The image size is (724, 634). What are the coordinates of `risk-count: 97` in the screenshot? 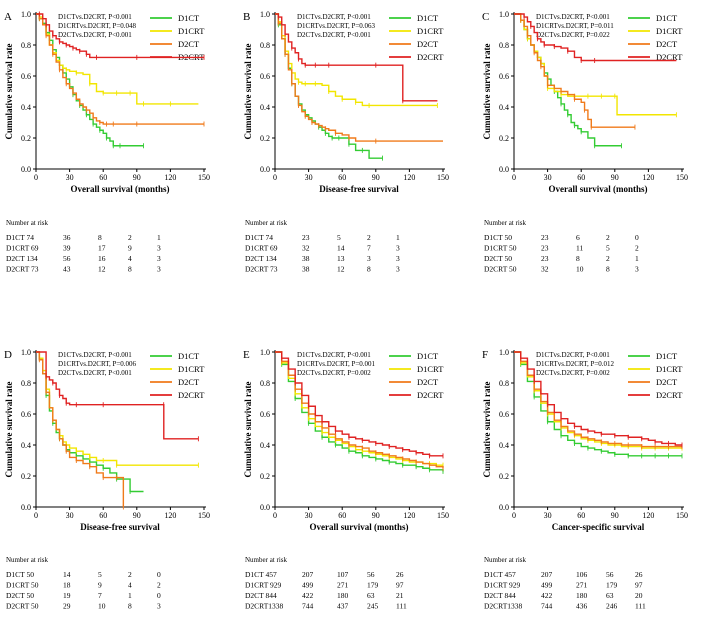 It's located at (400, 585).